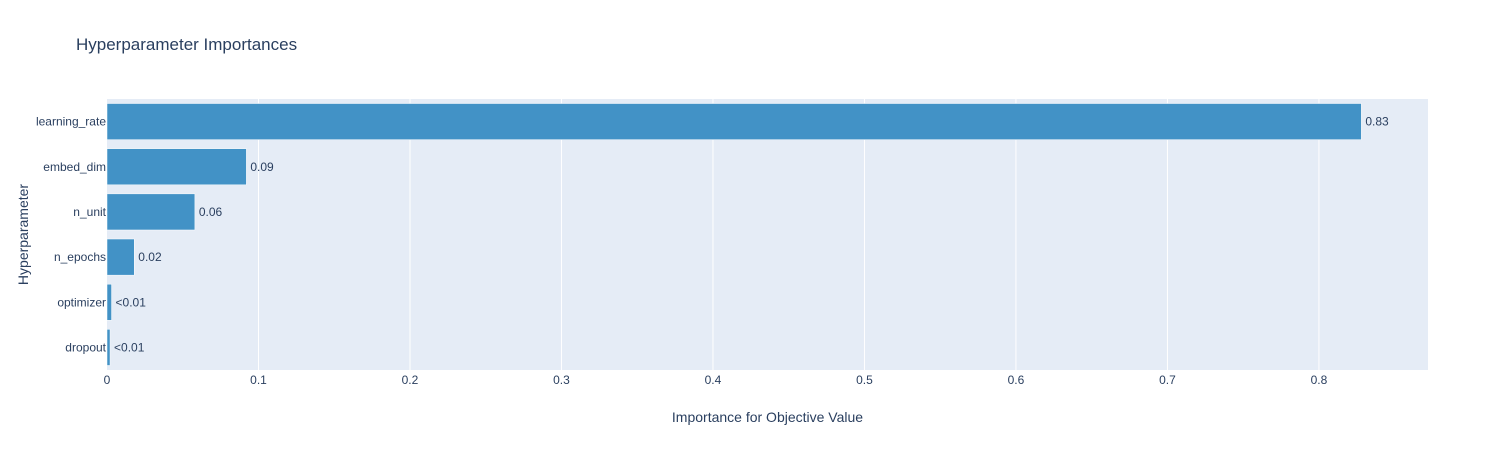 The width and height of the screenshot is (1509, 450). Describe the element at coordinates (410, 380) in the screenshot. I see `x-tick-label: 0.2` at that location.